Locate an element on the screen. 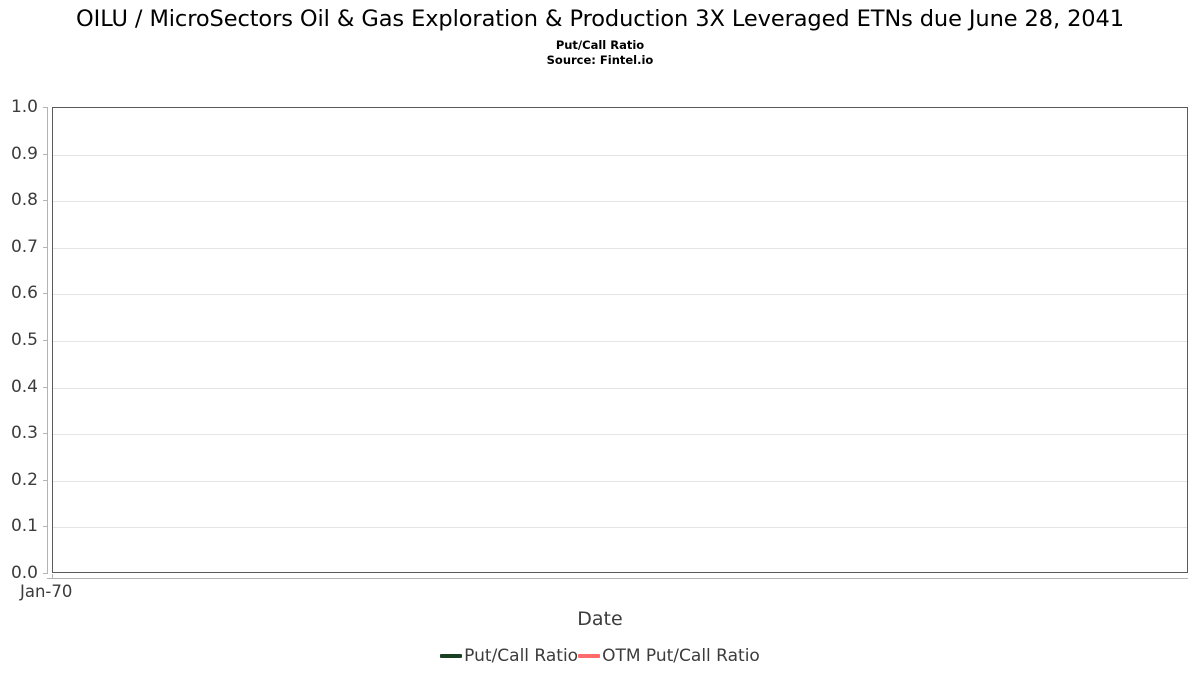 The width and height of the screenshot is (1200, 675). x-axis-tick-label: Jan-70 is located at coordinates (46, 591).